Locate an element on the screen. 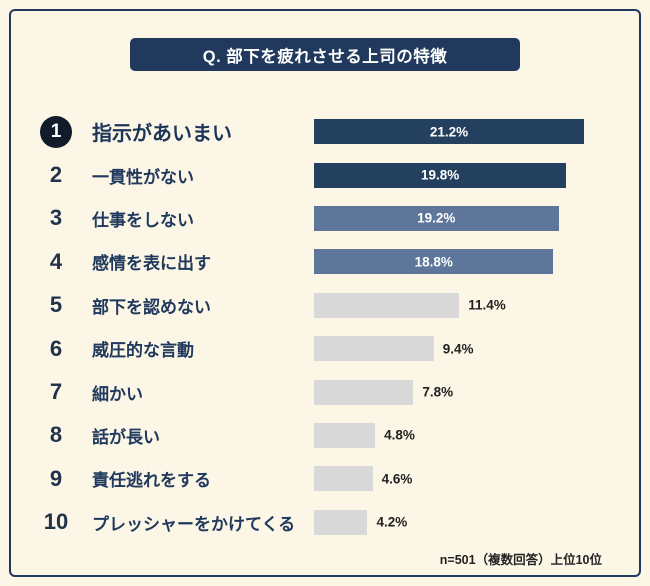  rank-number: 7 is located at coordinates (56, 392).